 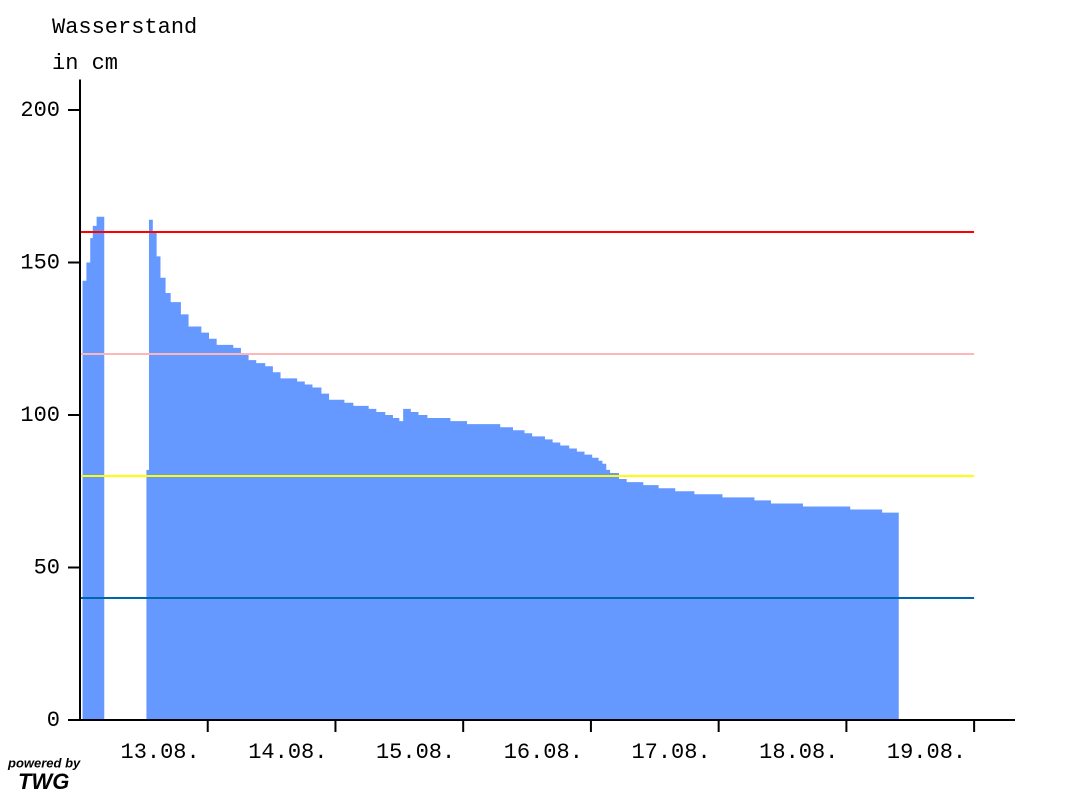 I want to click on x-tick-label: 15.08., so click(x=415, y=752).